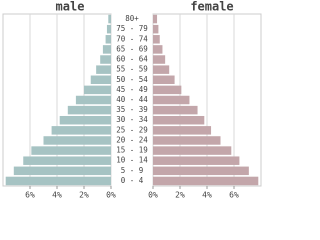 This screenshot has width=320, height=240. Describe the element at coordinates (132, 38) in the screenshot. I see `age-label: 70 - 74` at that location.